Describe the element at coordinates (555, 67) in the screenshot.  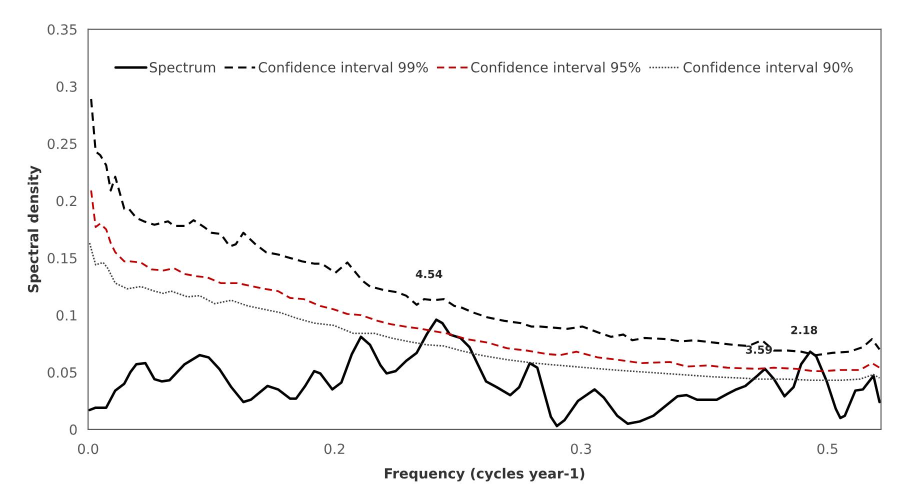
I see `legend-label: Confidence interval 95%` at that location.